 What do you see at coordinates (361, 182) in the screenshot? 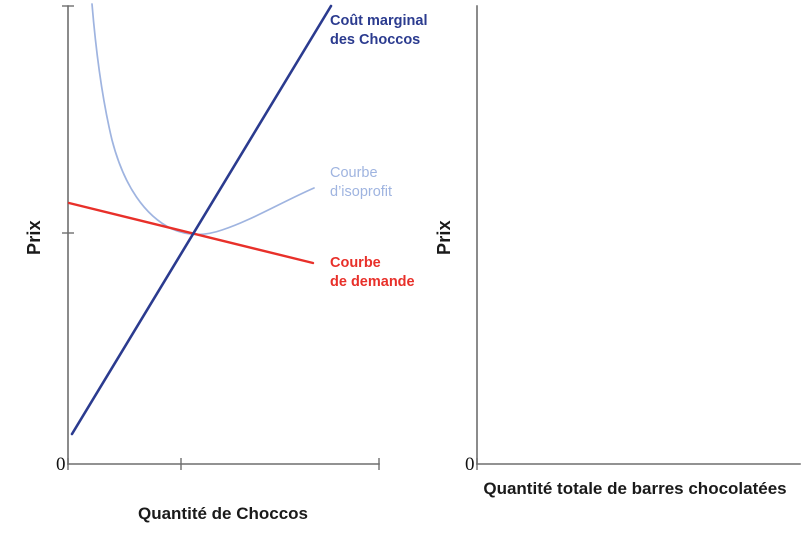
I see `left-label-isoprofit: Courbe d’isoprofit` at bounding box center [361, 182].